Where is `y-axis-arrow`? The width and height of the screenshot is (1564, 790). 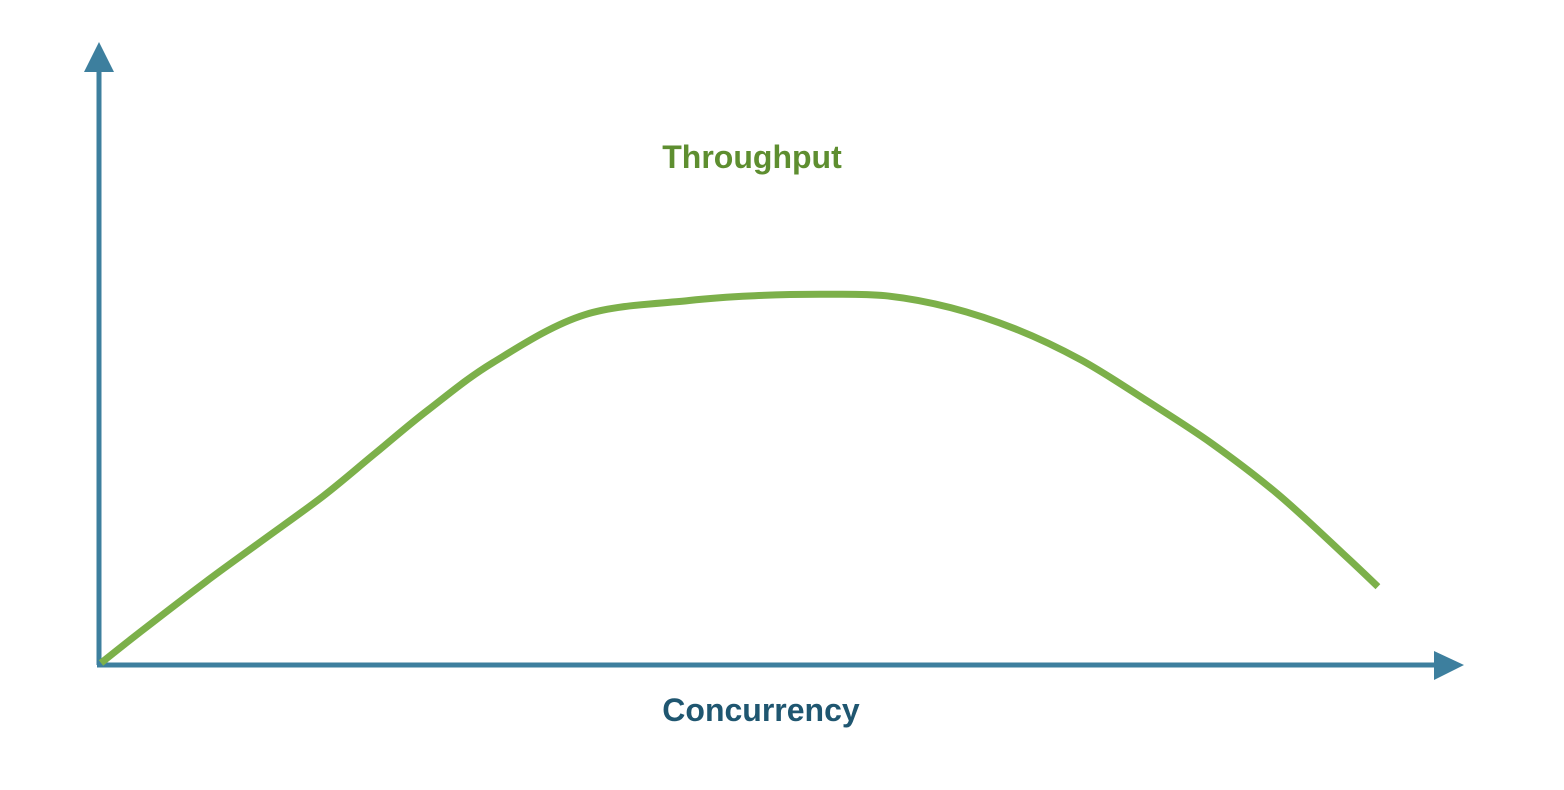 y-axis-arrow is located at coordinates (99, 57).